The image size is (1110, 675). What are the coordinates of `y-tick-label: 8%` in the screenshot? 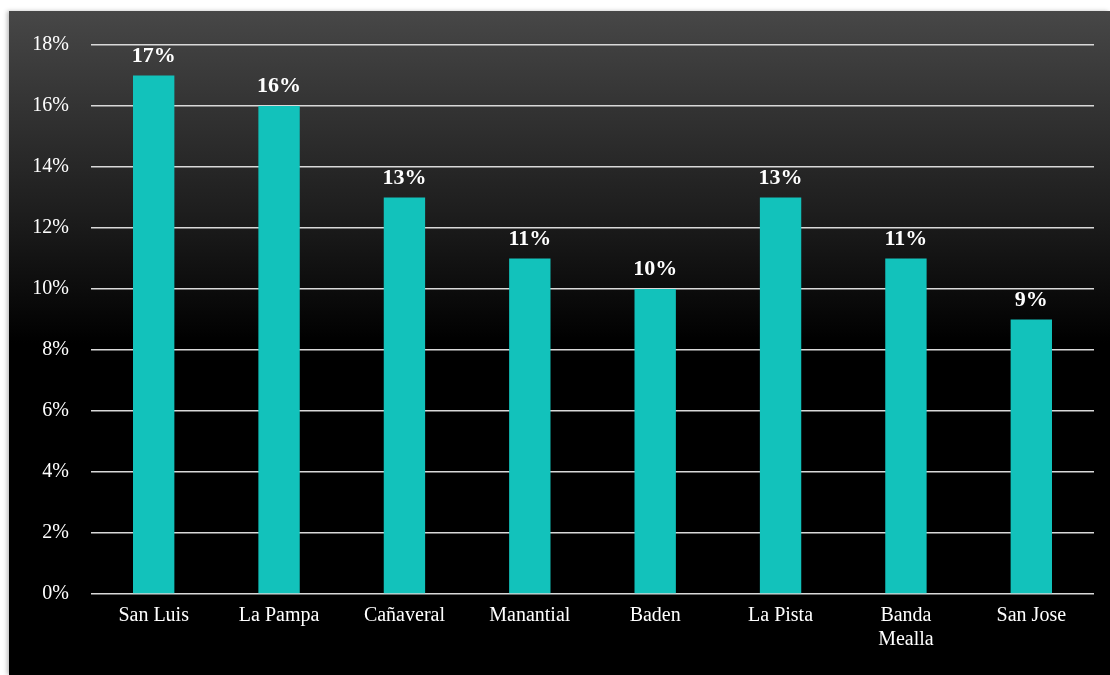 It's located at (55, 348).